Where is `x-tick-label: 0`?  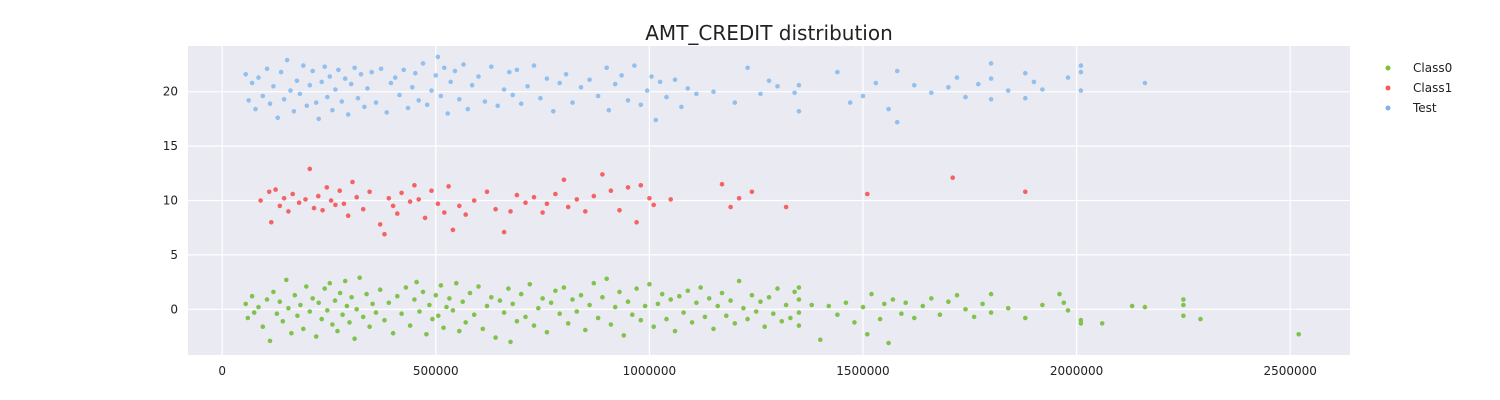
x-tick-label: 0 is located at coordinates (222, 371).